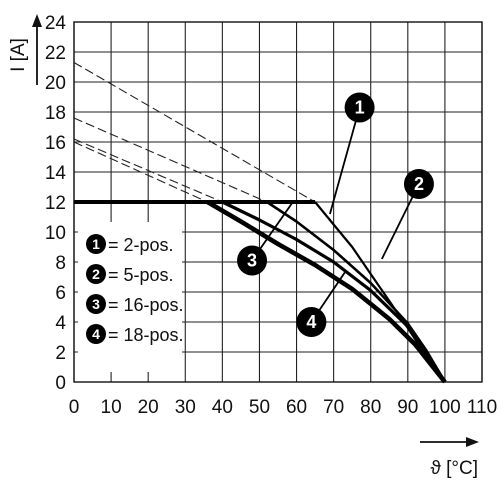  I want to click on callout-1-badge, so click(359, 107).